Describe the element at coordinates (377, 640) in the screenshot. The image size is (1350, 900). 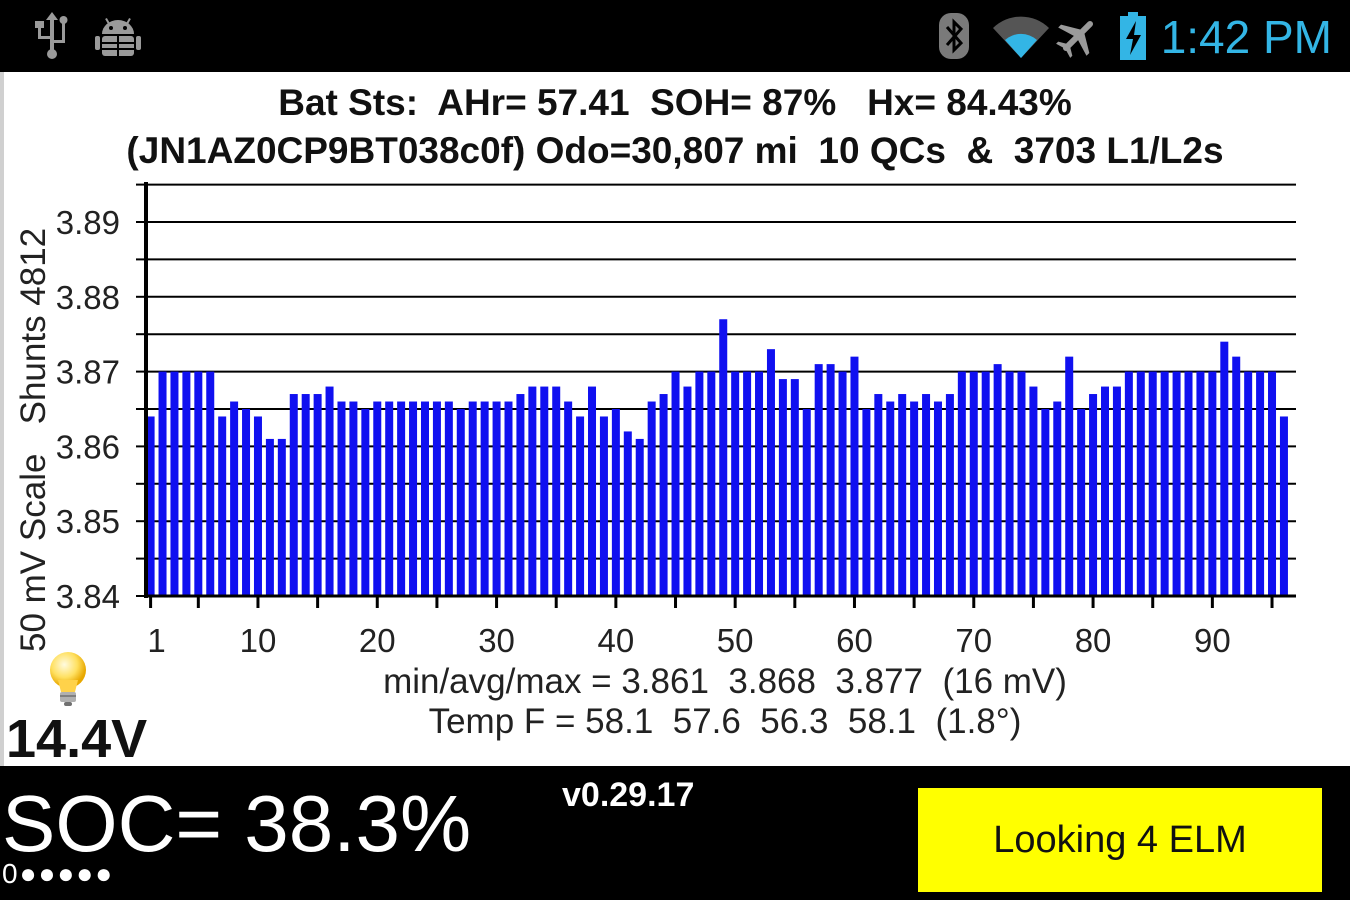
I see `x-tick-label: 20` at that location.